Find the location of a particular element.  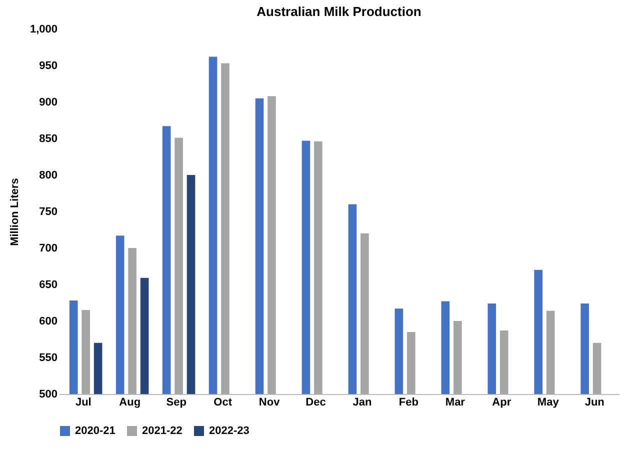

x-tick-label: Aug is located at coordinates (130, 402).